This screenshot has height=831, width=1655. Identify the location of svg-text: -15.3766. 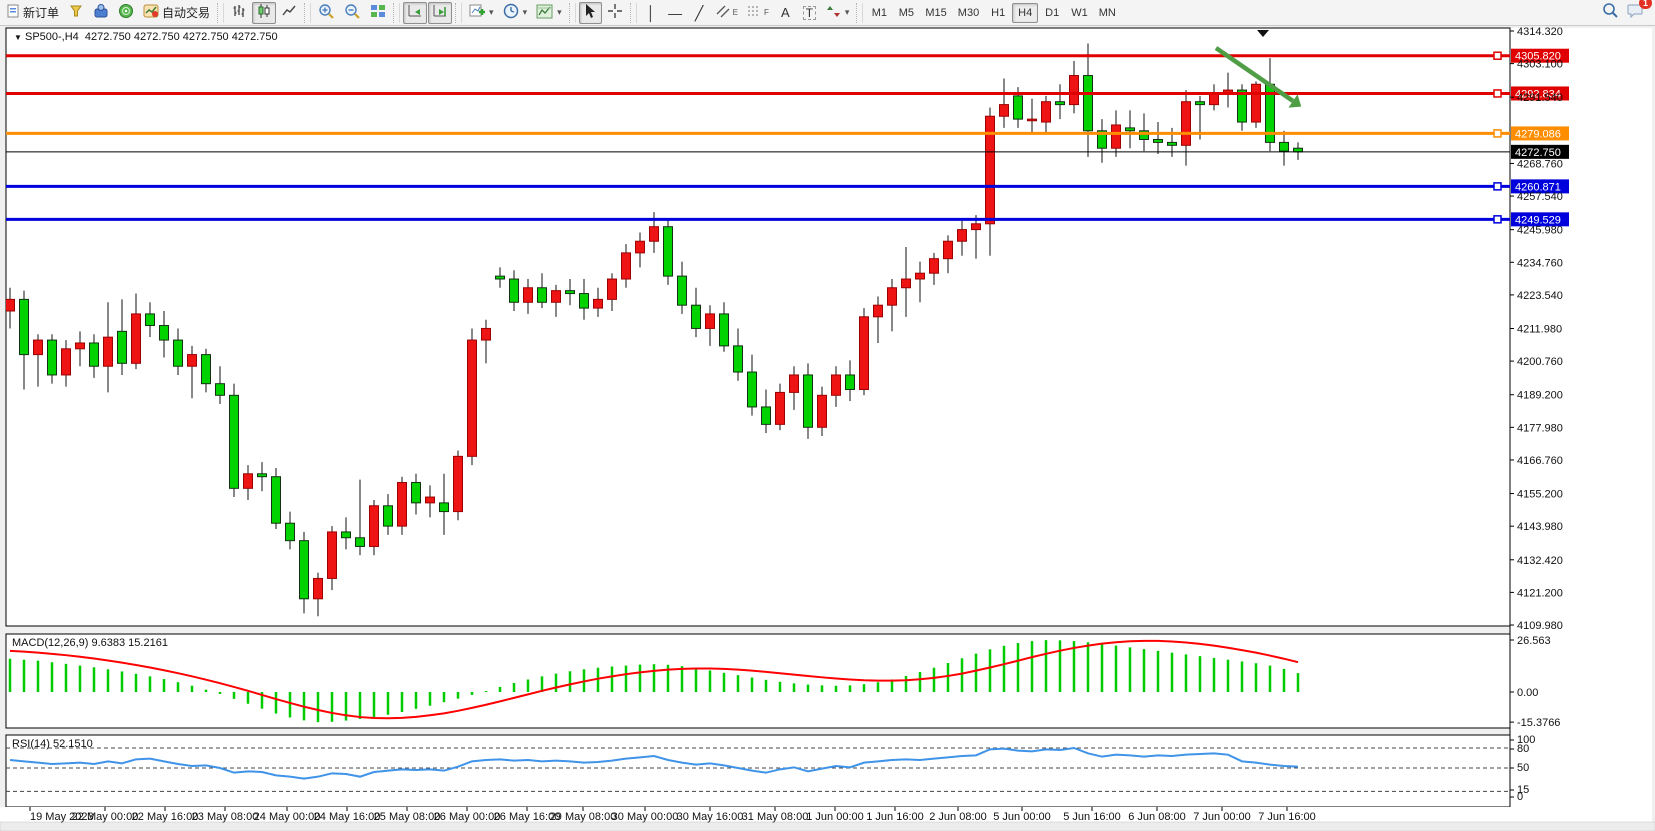
(1538, 723).